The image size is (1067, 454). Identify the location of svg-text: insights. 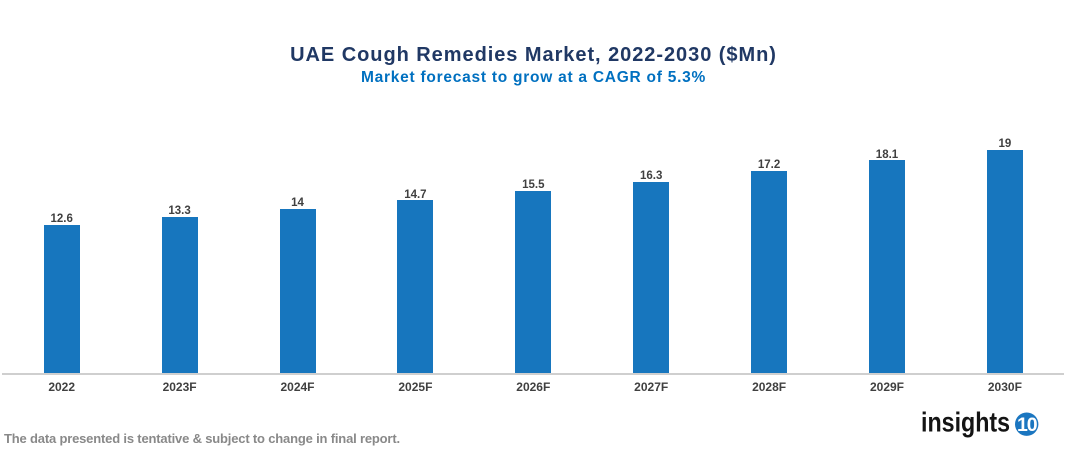
(965, 422).